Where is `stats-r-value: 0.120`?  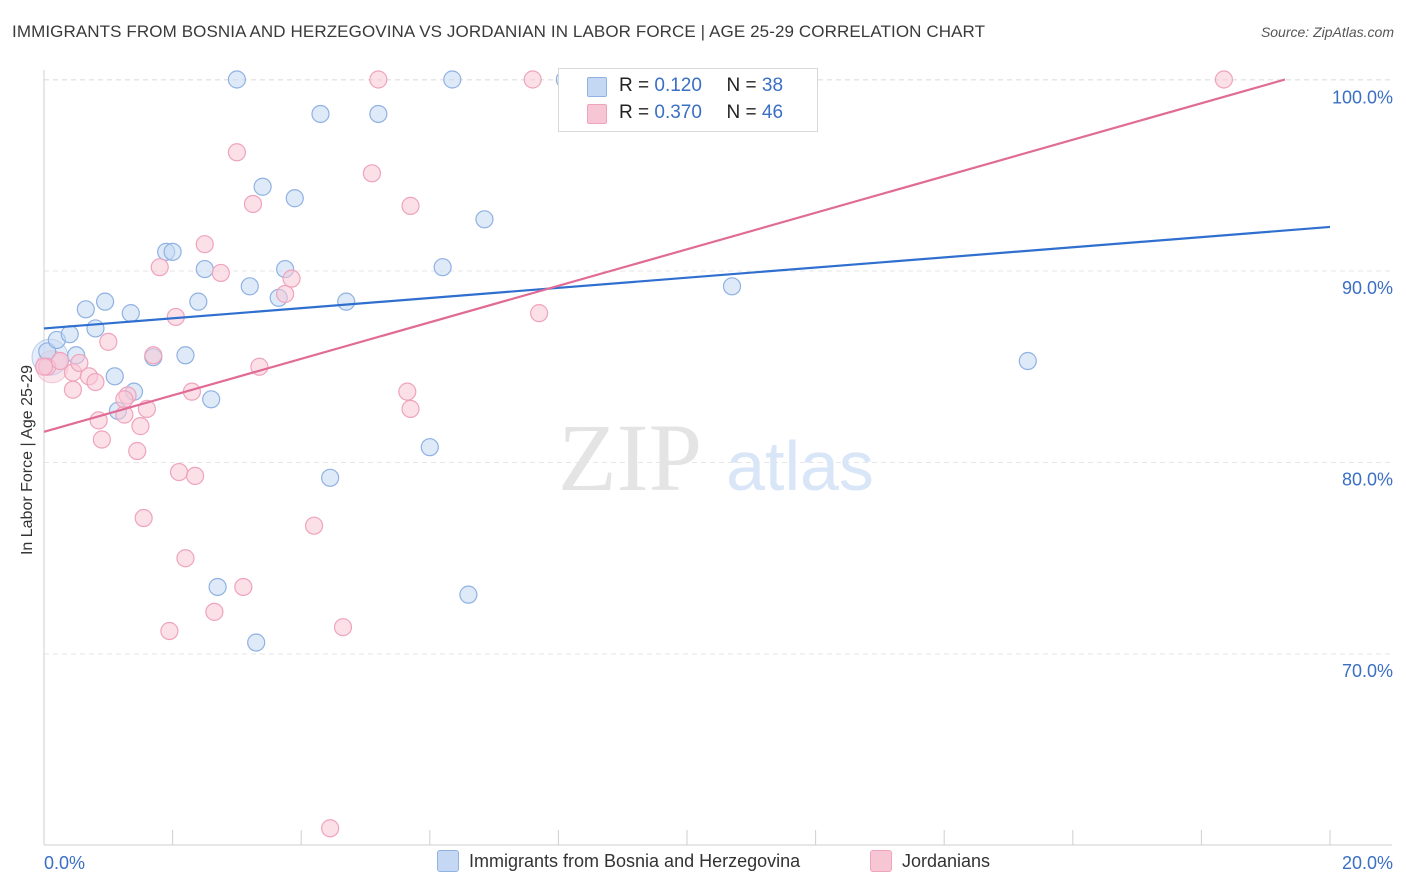
stats-r-value: 0.120 is located at coordinates (678, 85).